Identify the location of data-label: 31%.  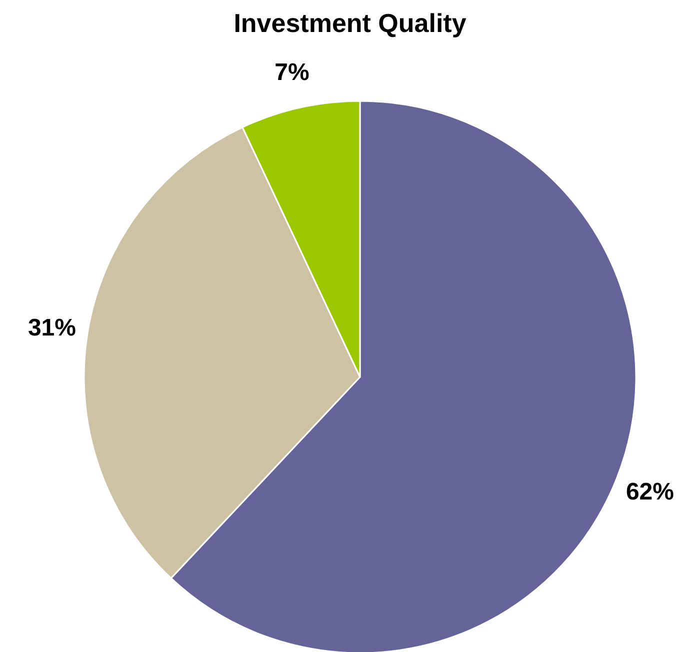
(52, 328).